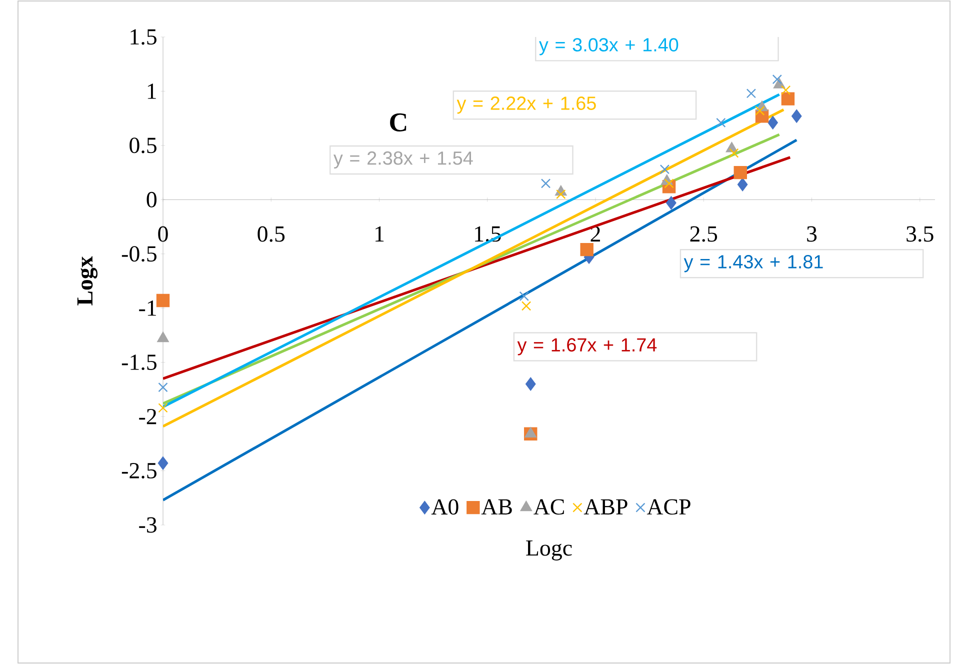  I want to click on y-tick-label: -0.5, so click(139, 254).